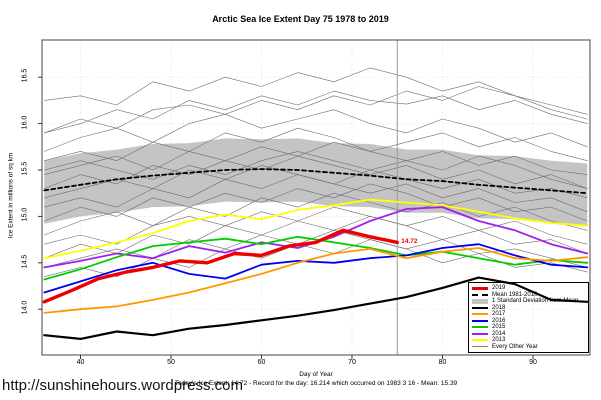  I want to click on y-axis-label: Ice Extent in millions of sq km, so click(11, 195).